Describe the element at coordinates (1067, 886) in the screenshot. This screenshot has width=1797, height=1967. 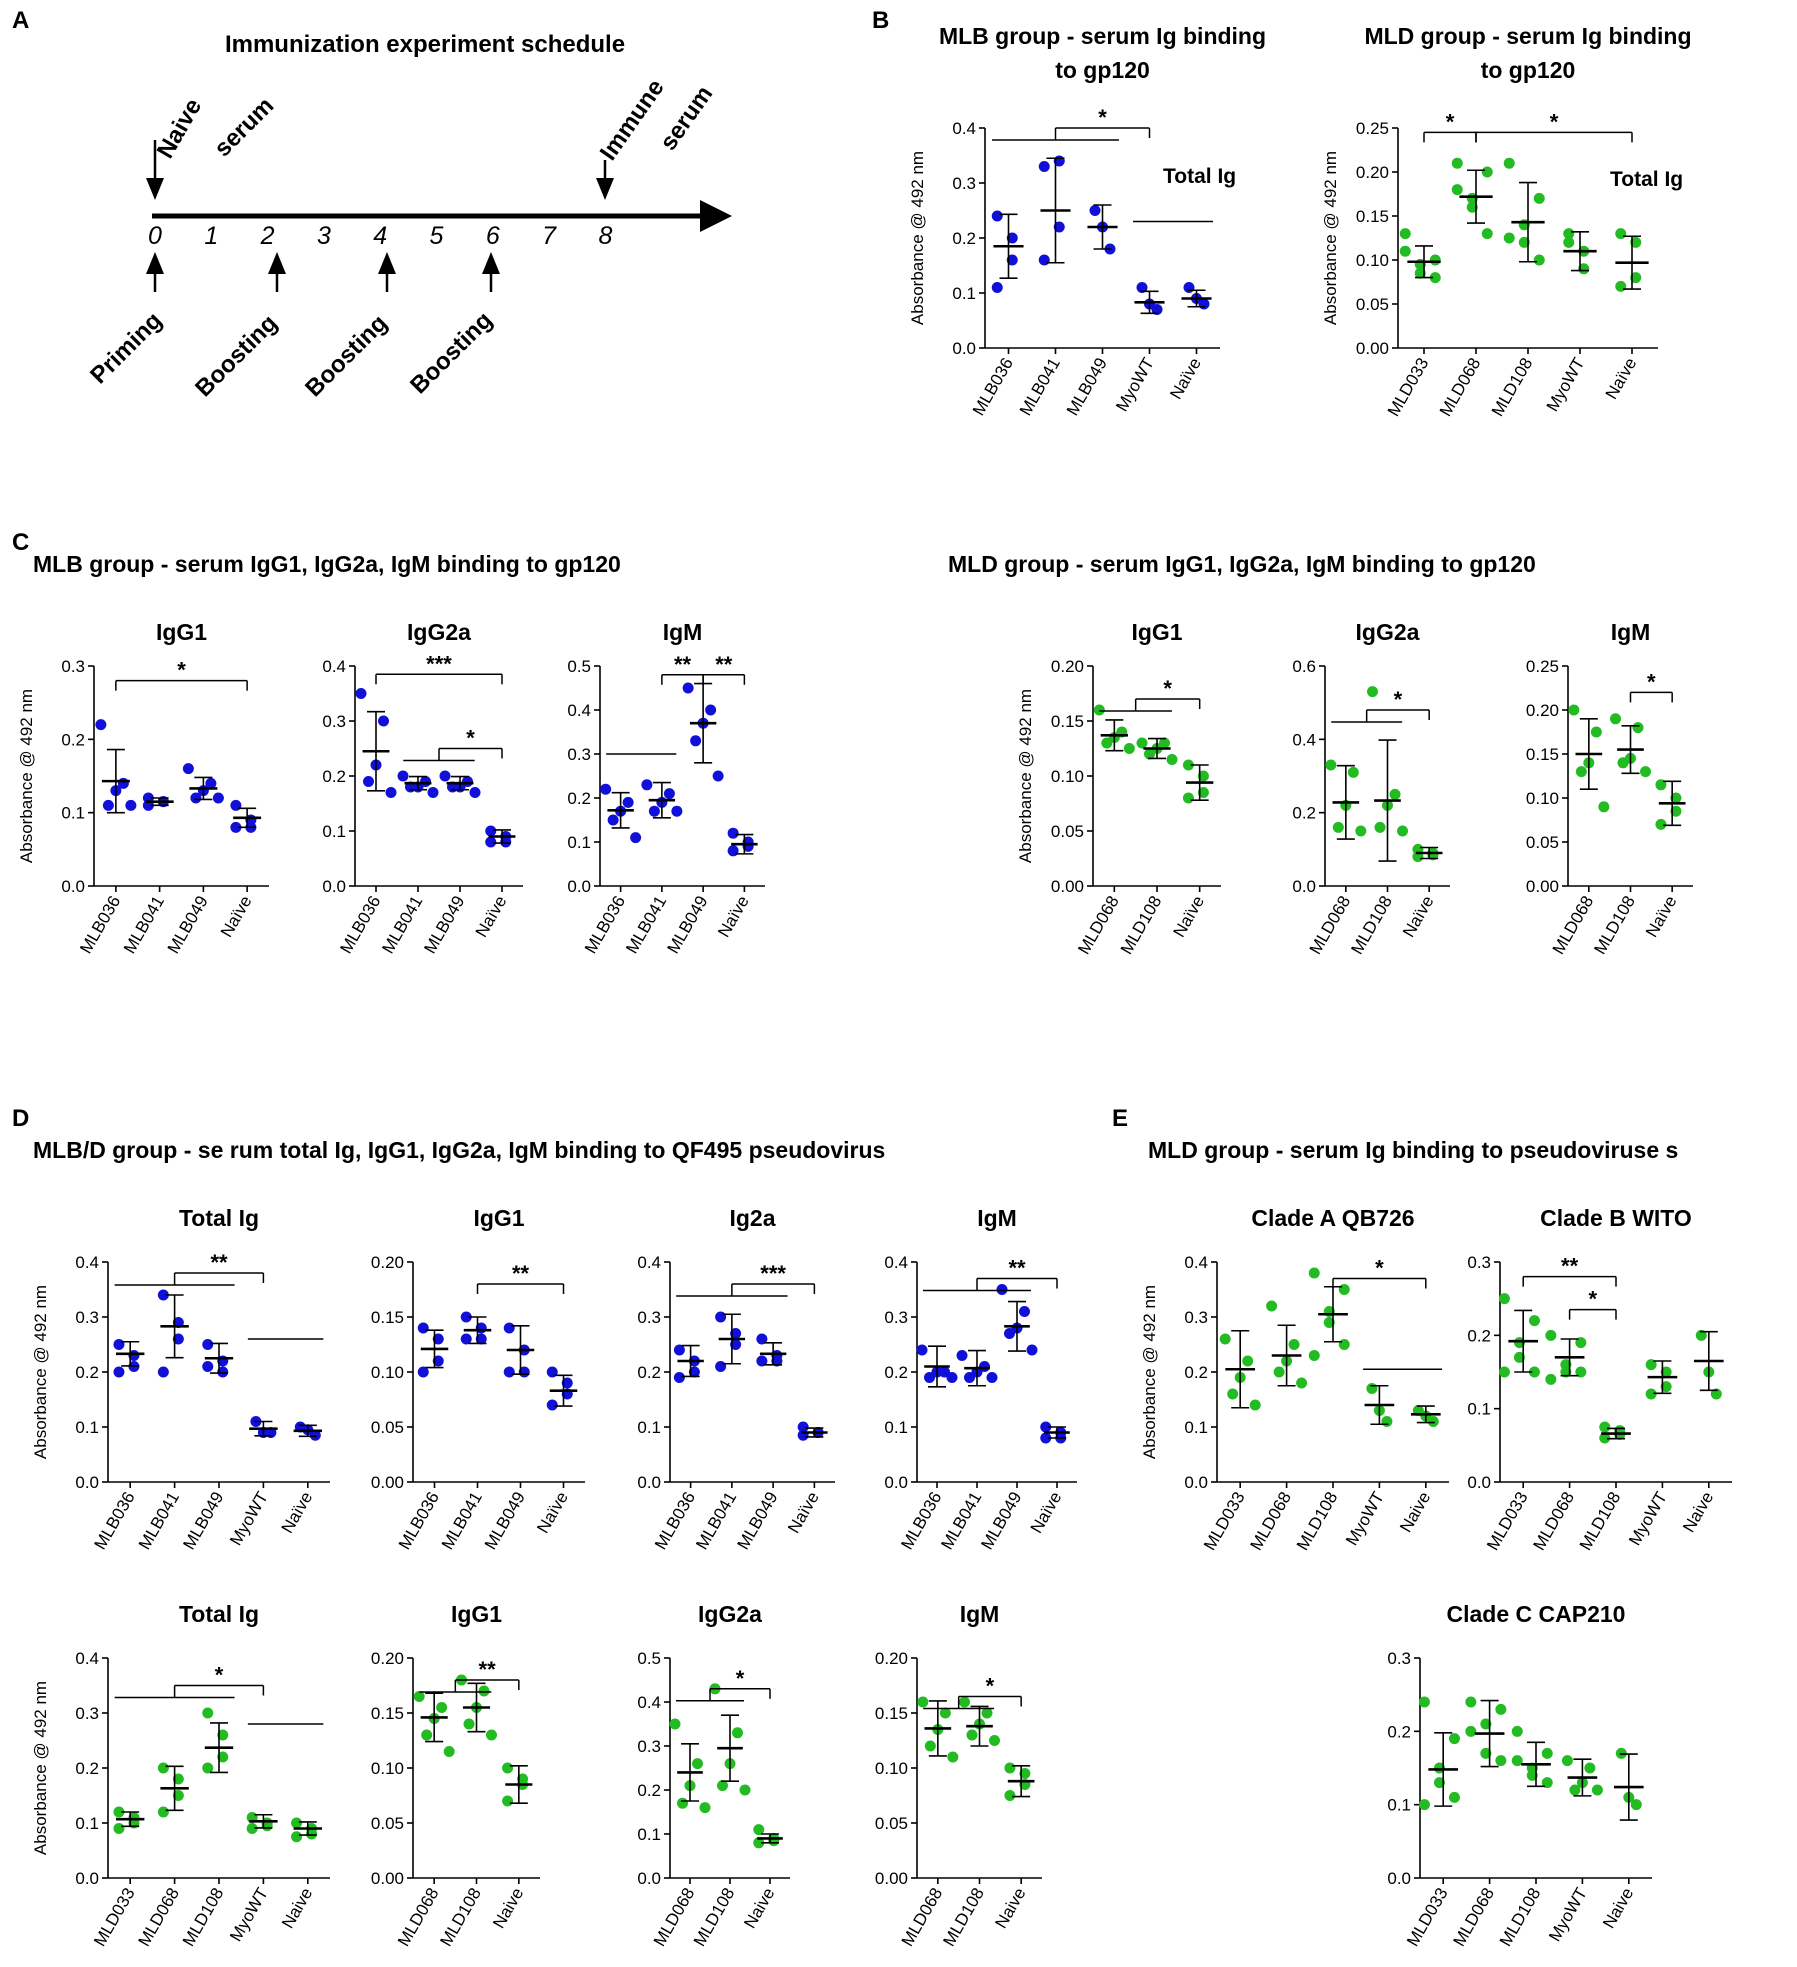
I see `y-tick-label: 0.00` at that location.